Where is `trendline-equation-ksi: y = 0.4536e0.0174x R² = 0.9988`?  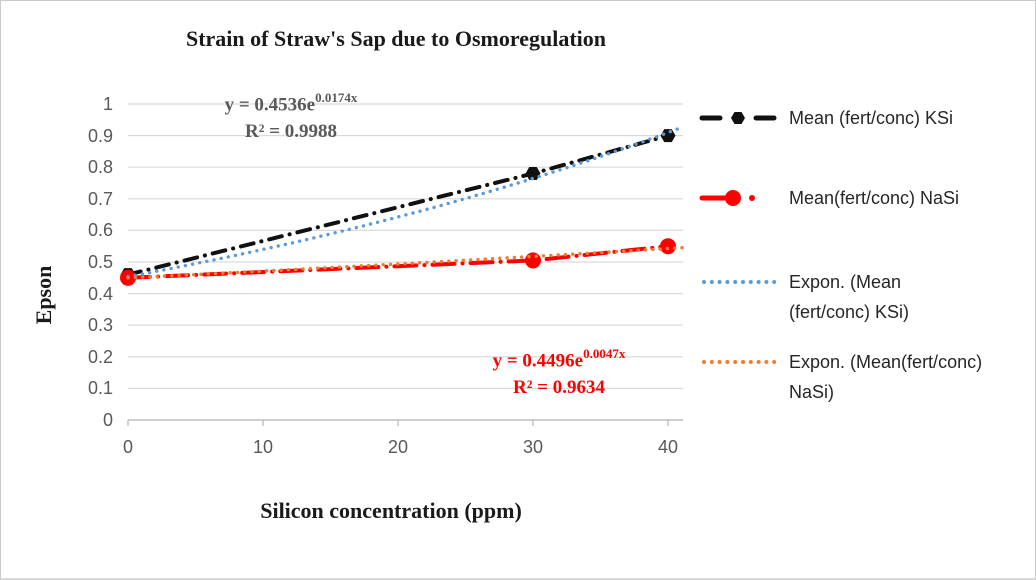
trendline-equation-ksi: y = 0.4536e0.0174x R² = 0.9988 is located at coordinates (291, 115).